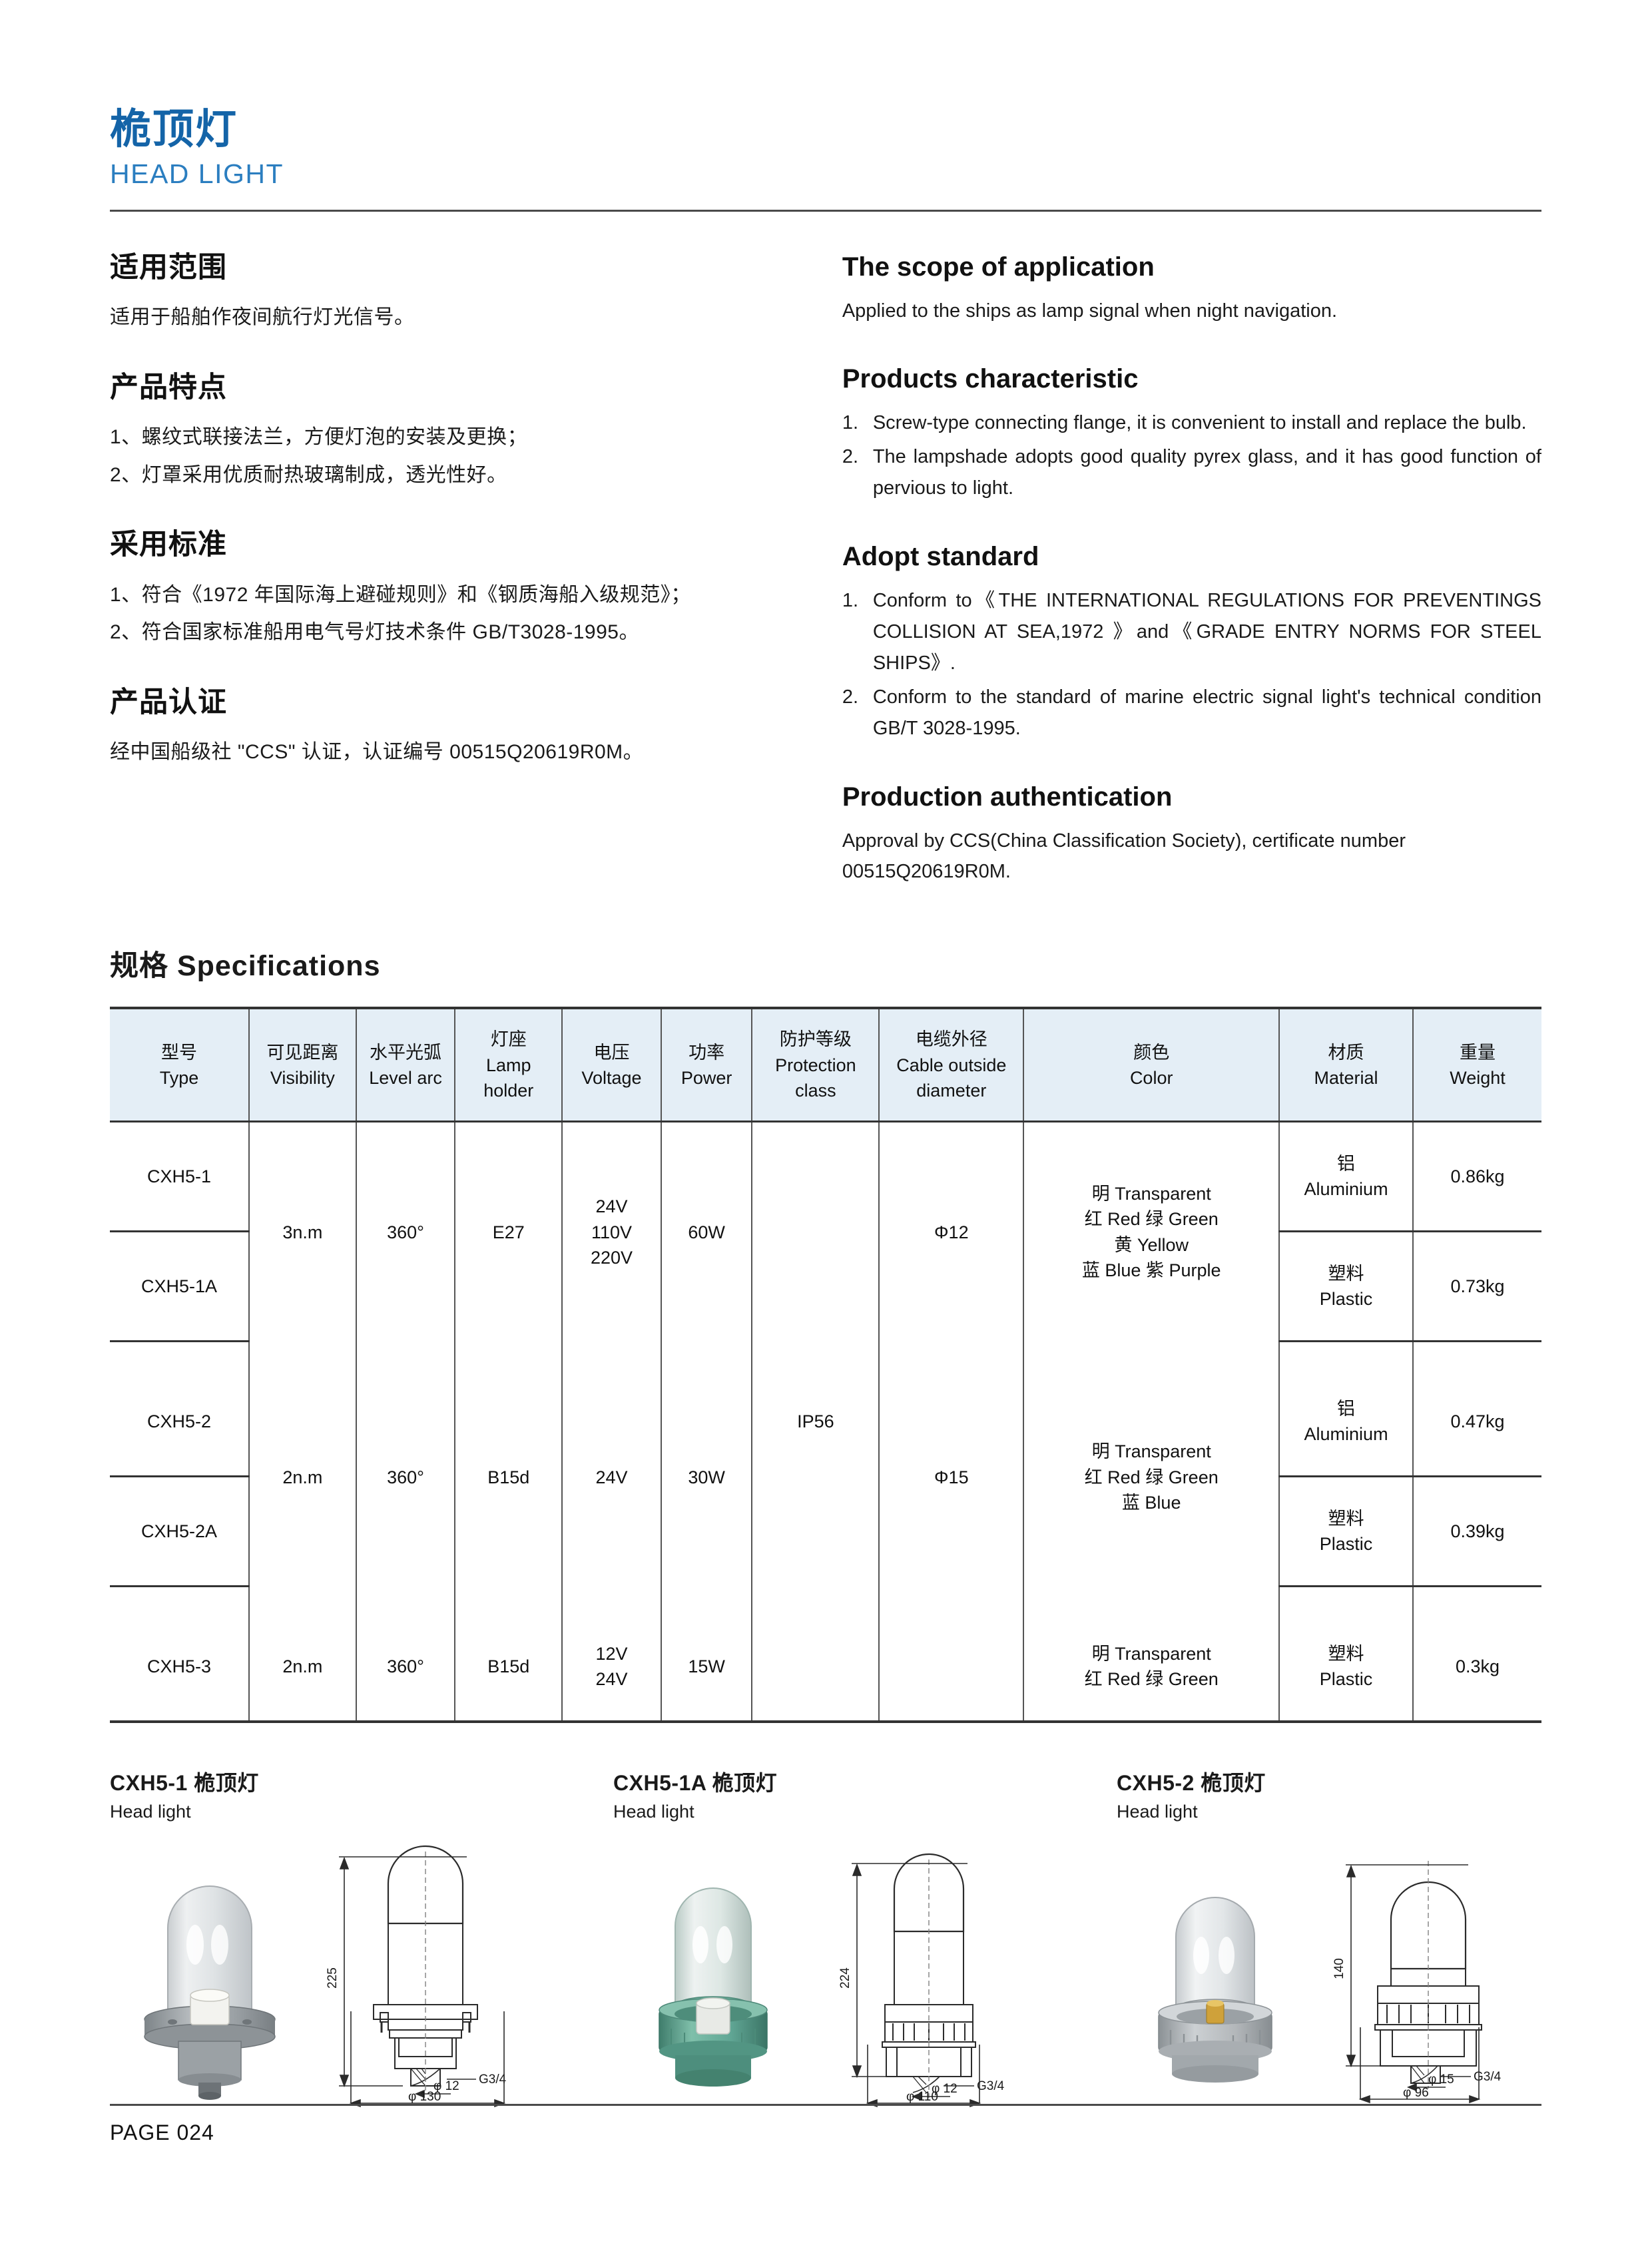  Describe the element at coordinates (1427, 1975) in the screenshot. I see `technical-drawing-cxh5-2: 140 φ 15 G3/4` at that location.